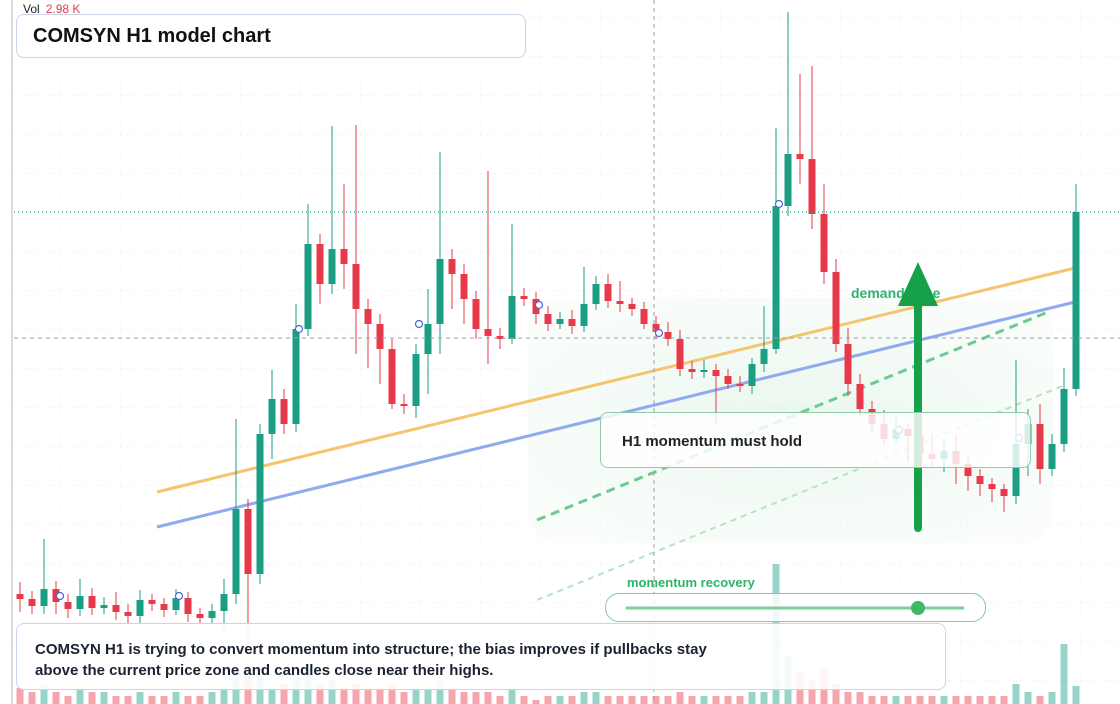 This screenshot has height=704, width=1120. Describe the element at coordinates (51, 9) in the screenshot. I see `volume-legend: Vol 2.98 K` at that location.